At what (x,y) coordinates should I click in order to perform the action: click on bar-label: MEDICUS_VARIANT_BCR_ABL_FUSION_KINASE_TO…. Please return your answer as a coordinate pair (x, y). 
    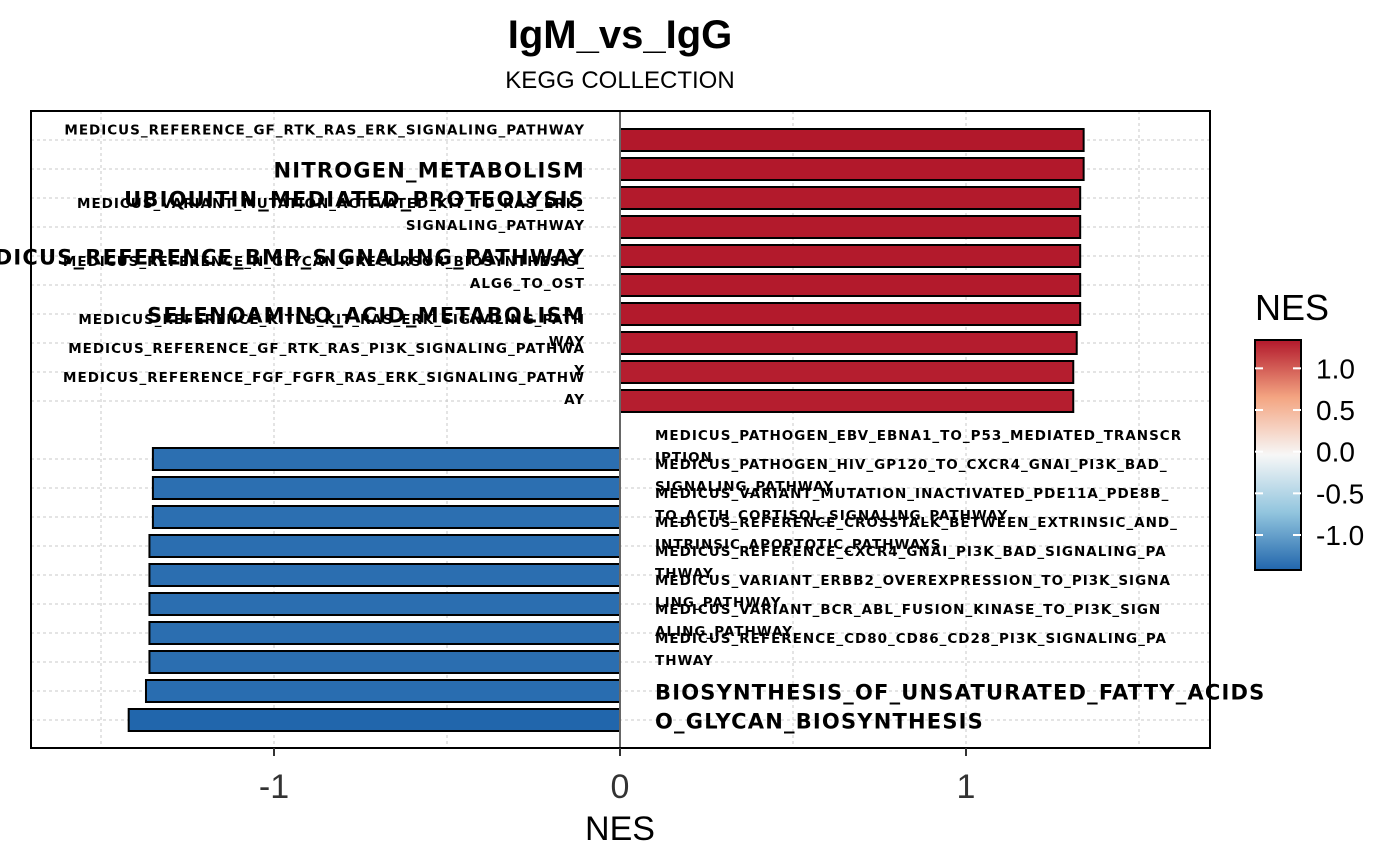
    Looking at the image, I should click on (908, 610).